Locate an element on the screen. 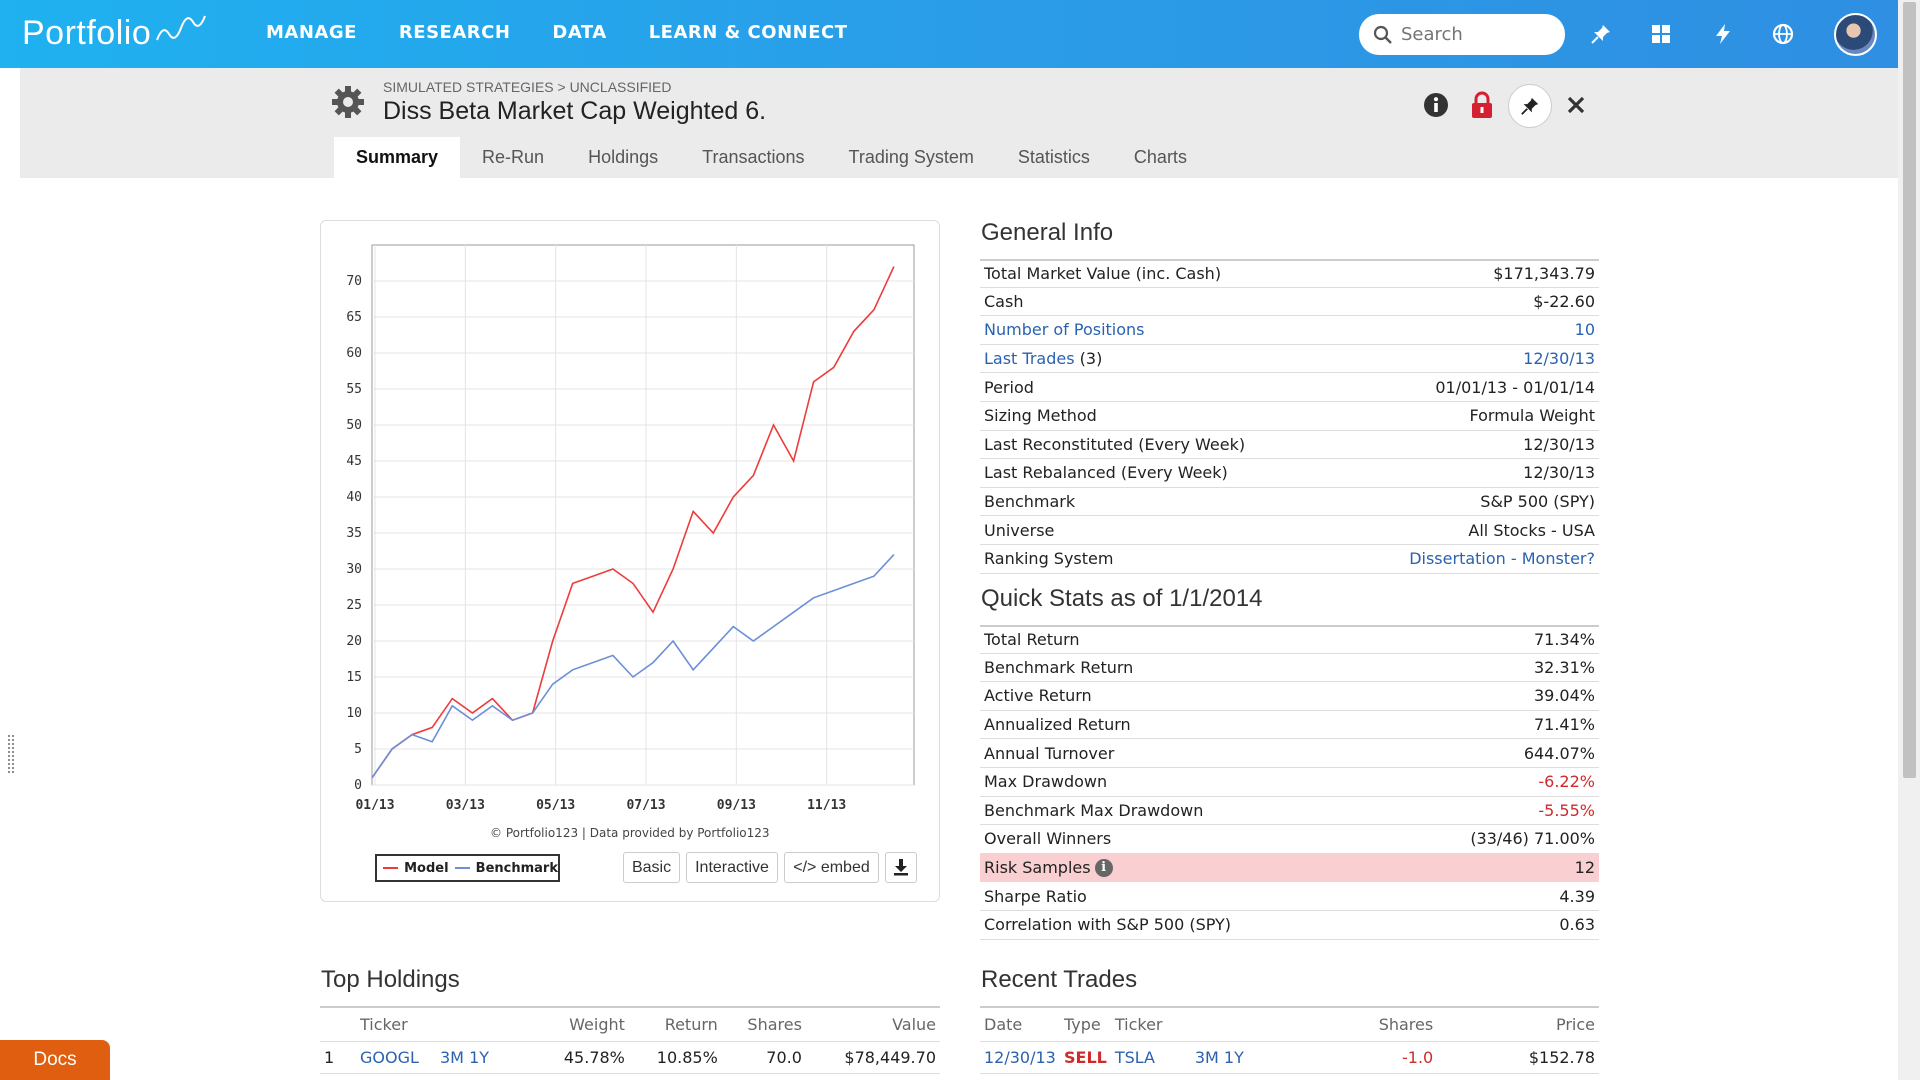 The height and width of the screenshot is (1080, 1920). table-header-row: Ticker Weight Return Shares Value is located at coordinates (630, 1024).